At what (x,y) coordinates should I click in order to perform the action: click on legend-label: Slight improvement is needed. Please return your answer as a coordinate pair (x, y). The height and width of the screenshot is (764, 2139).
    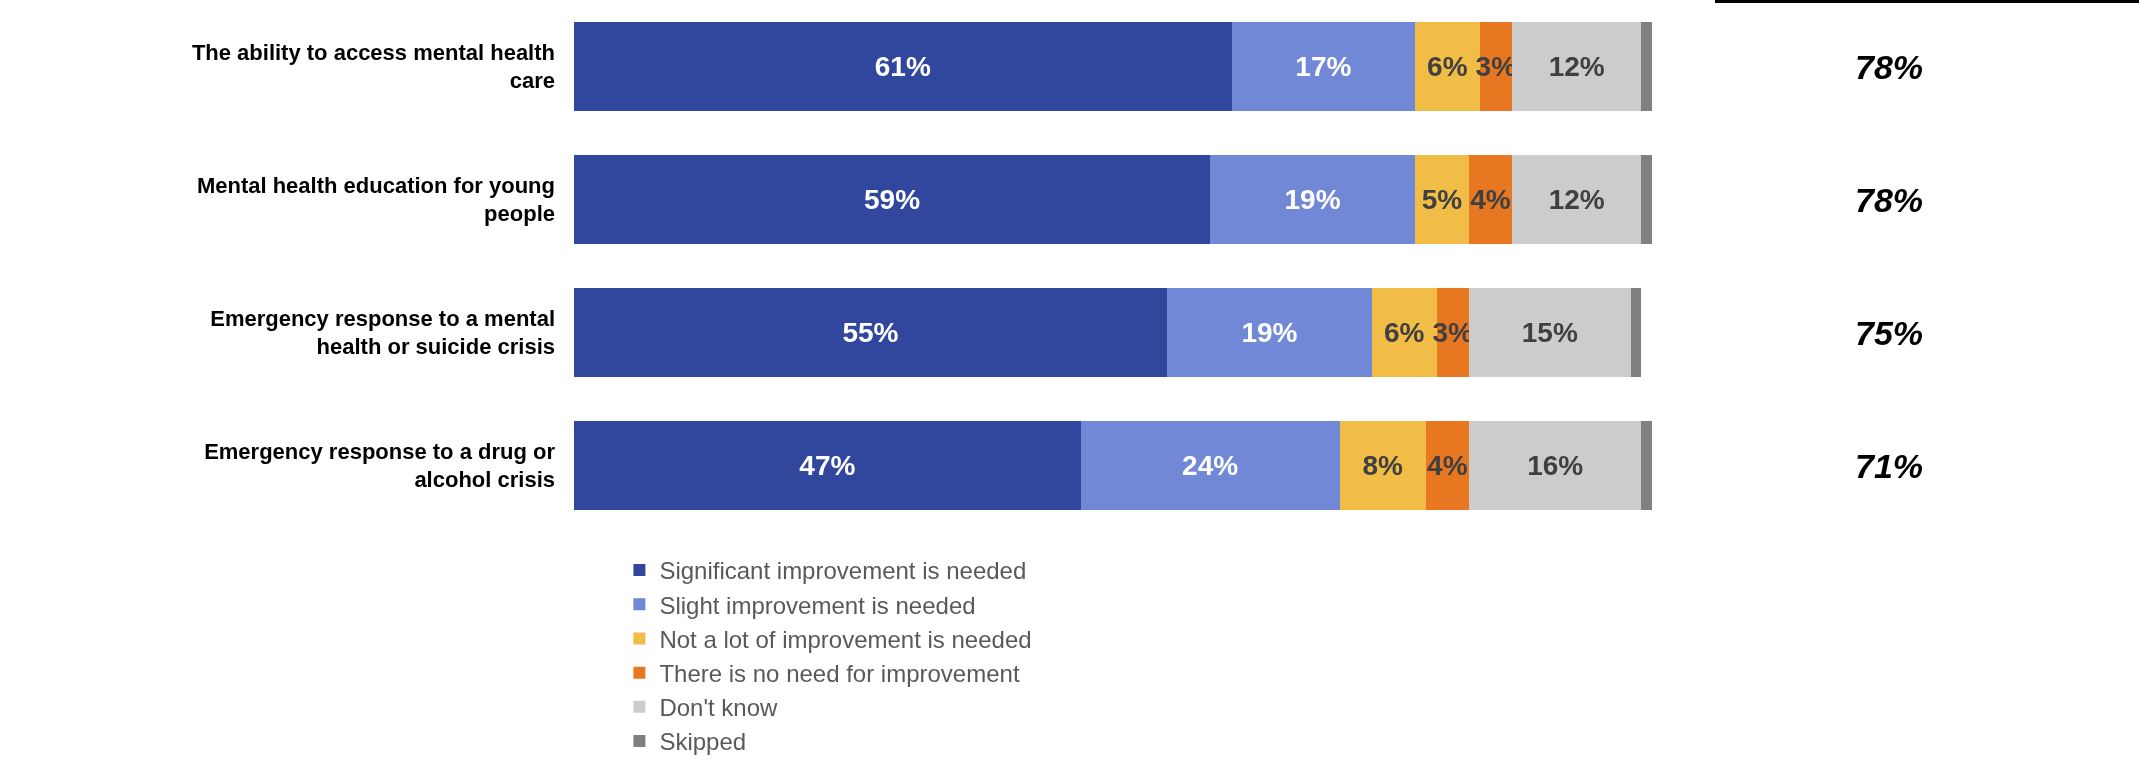
    Looking at the image, I should click on (817, 605).